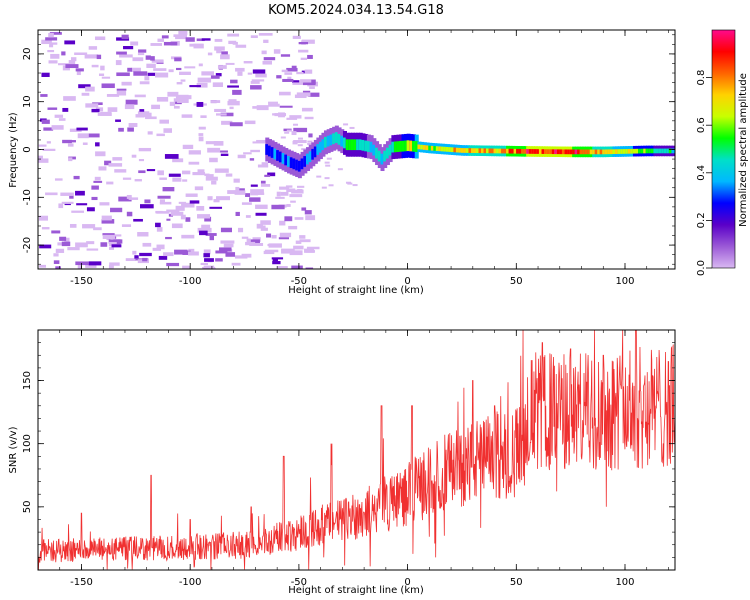 The width and height of the screenshot is (750, 600). Describe the element at coordinates (190, 281) in the screenshot. I see `x-tick-label: -100` at that location.